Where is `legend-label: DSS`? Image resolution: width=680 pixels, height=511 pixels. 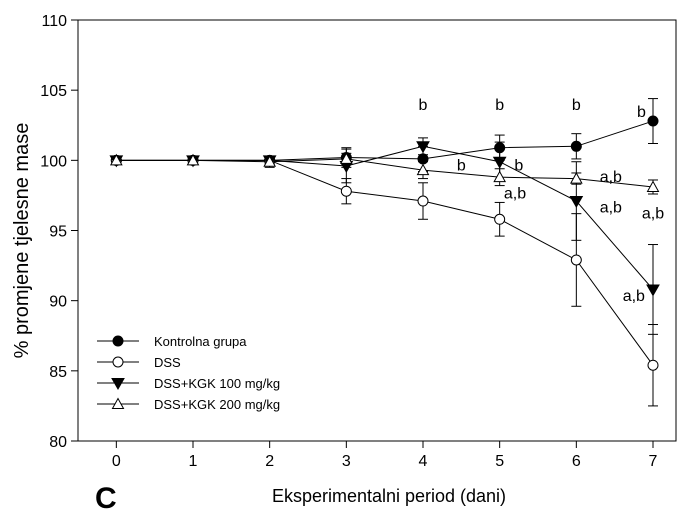
legend-label: DSS is located at coordinates (167, 362).